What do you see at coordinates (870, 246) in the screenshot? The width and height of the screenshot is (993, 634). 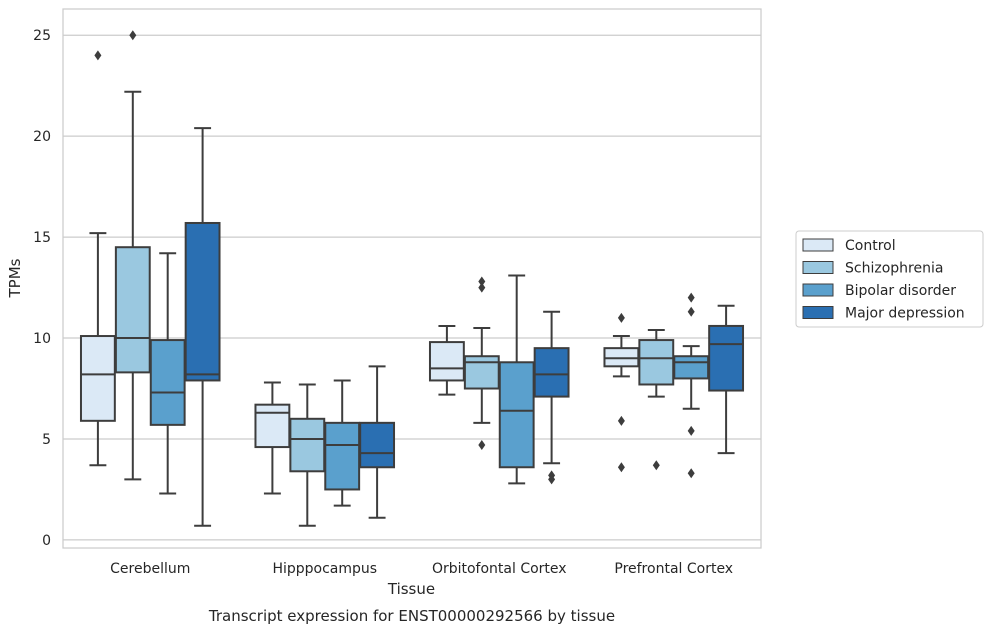 I see `legend-label: Control` at bounding box center [870, 246].